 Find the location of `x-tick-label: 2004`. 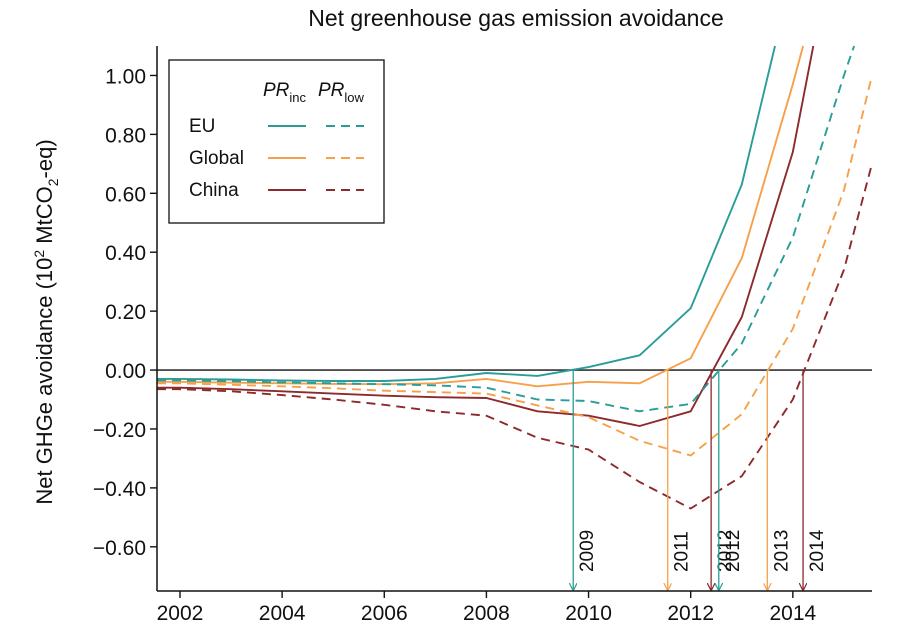

x-tick-label: 2004 is located at coordinates (282, 613).